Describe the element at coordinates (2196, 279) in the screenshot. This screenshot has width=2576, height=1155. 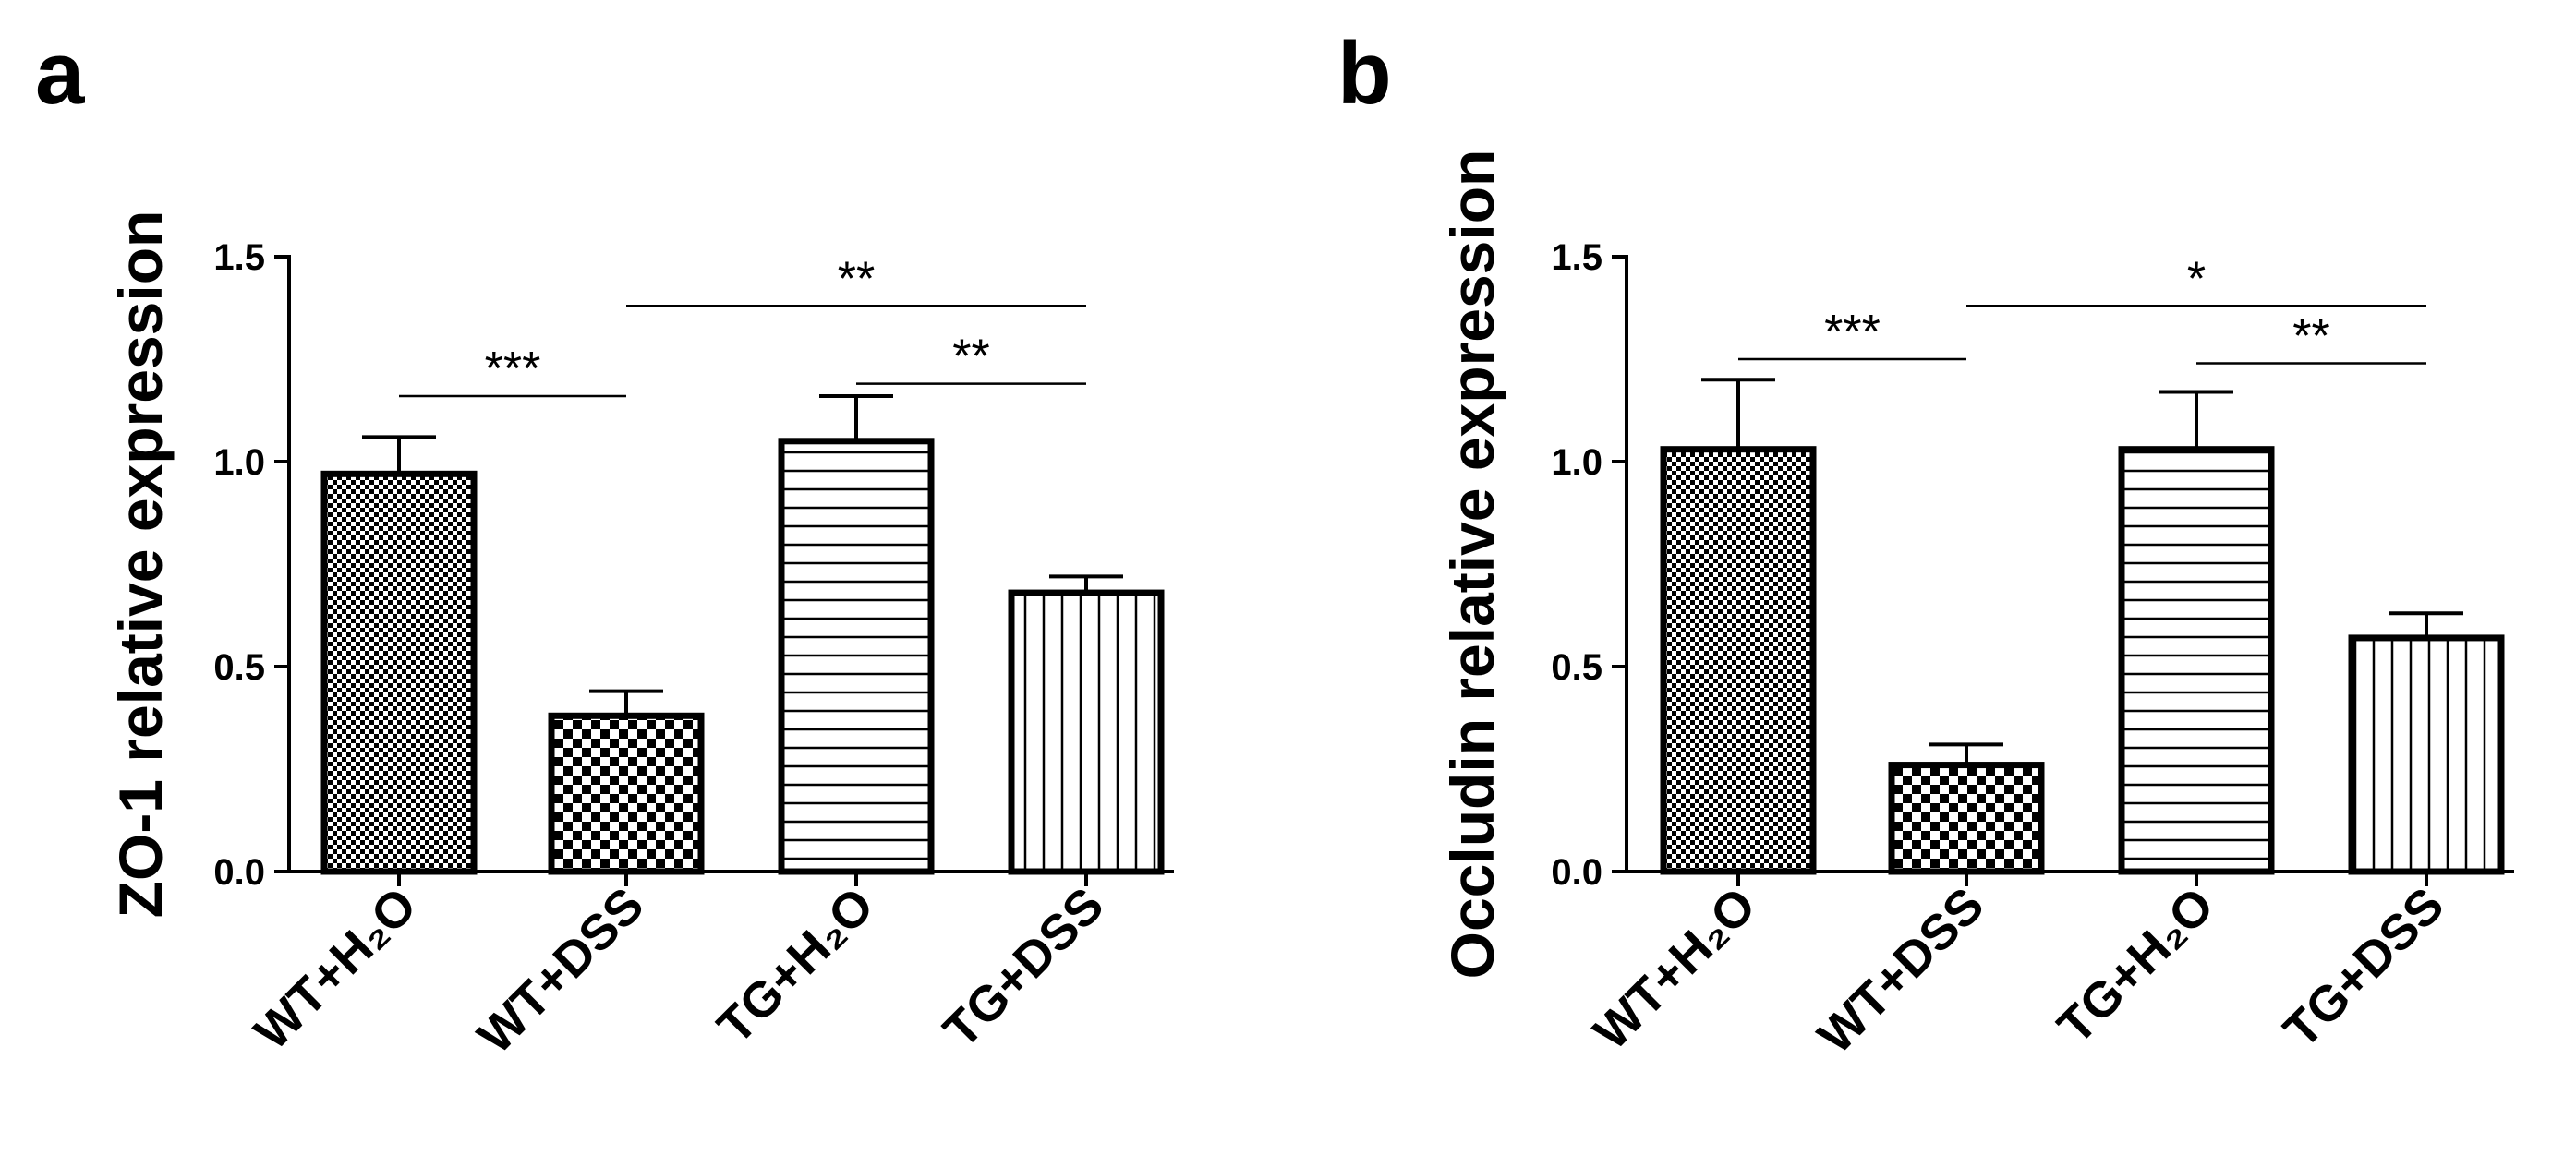
I see `significance-label: *` at that location.